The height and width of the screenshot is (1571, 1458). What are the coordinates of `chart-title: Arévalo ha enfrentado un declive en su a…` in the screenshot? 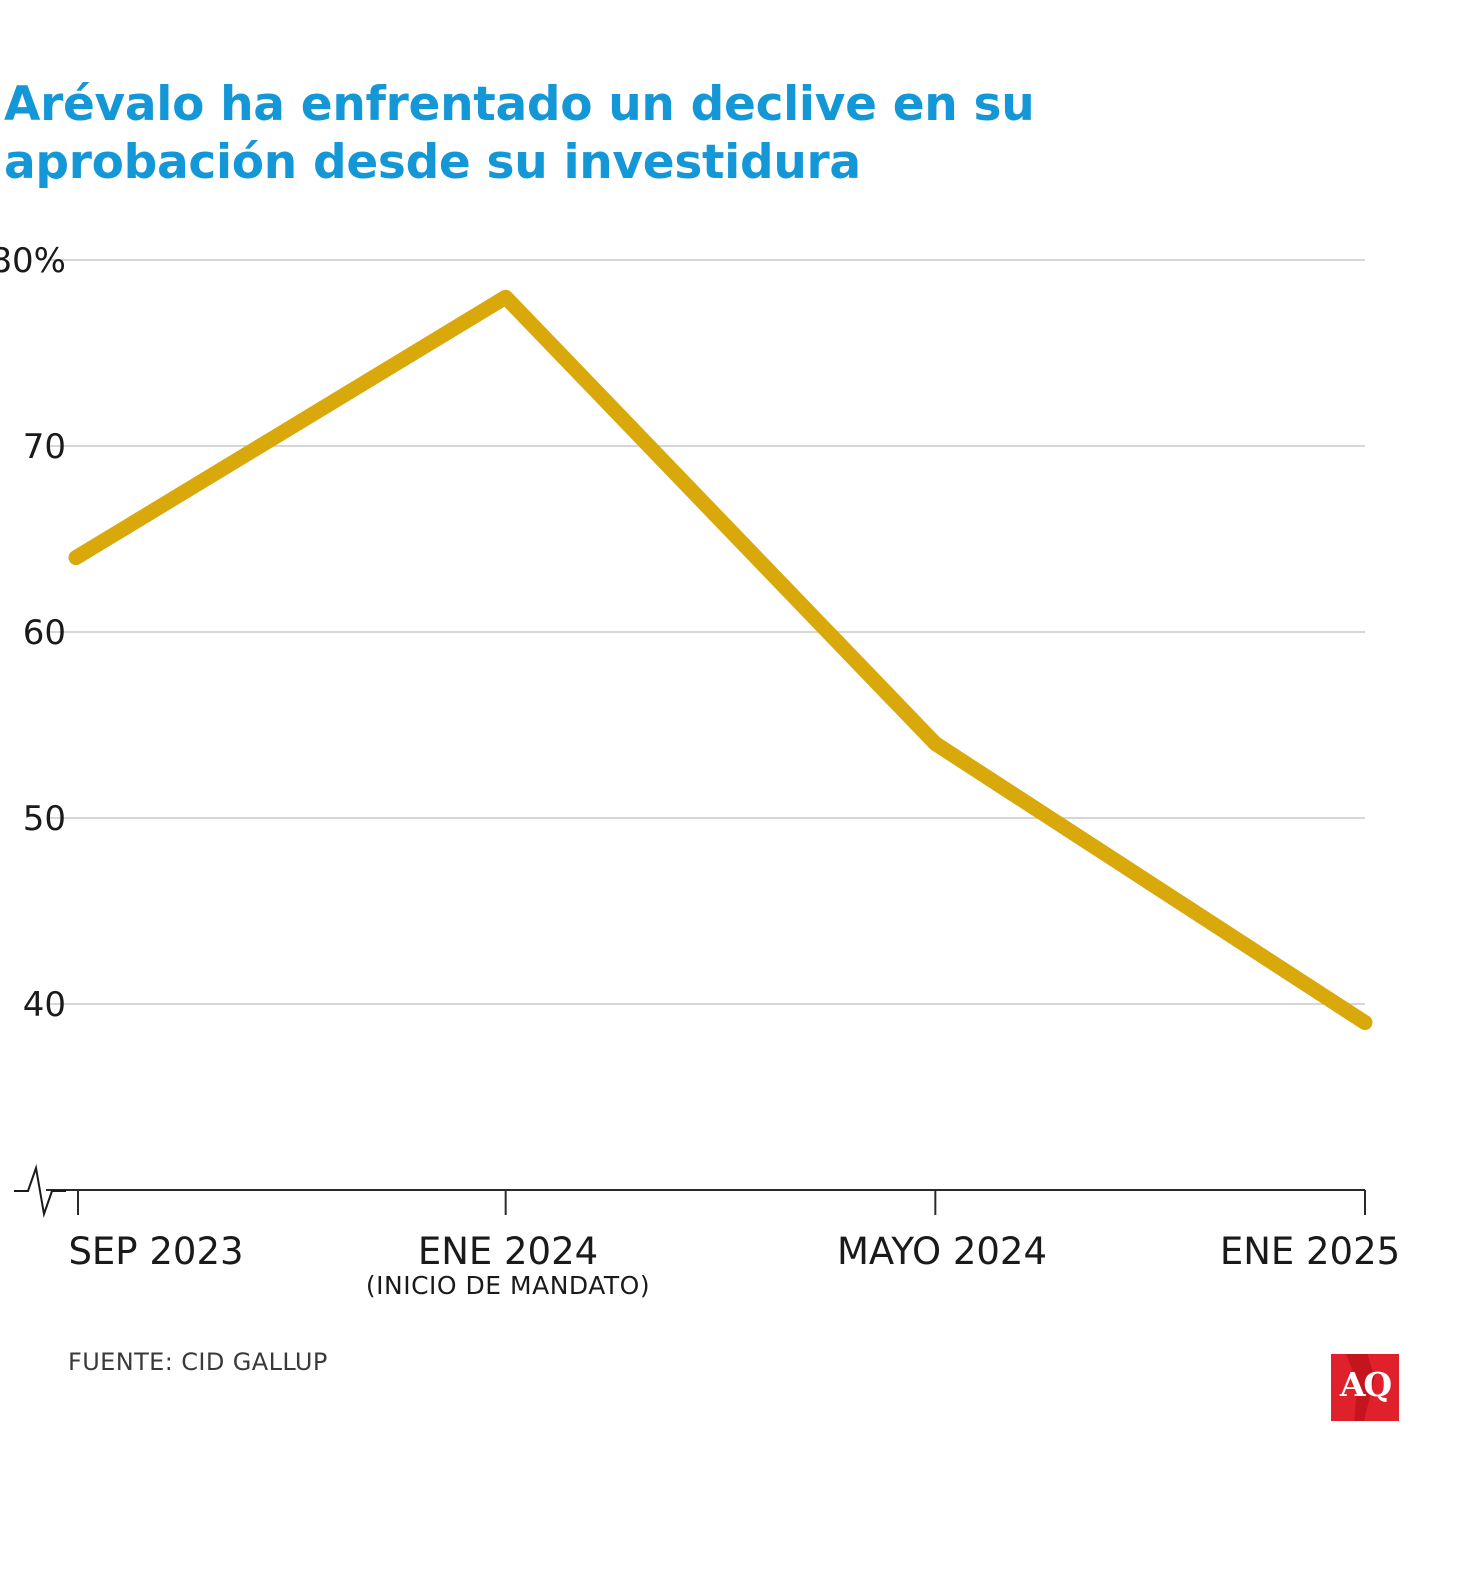 It's located at (554, 134).